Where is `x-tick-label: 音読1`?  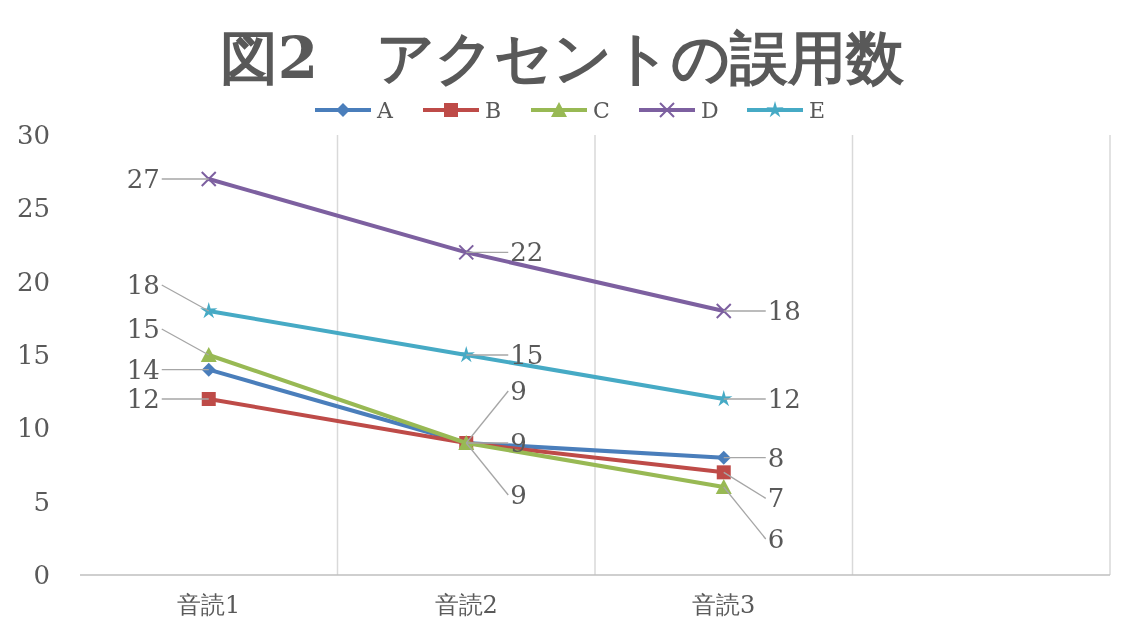 x-tick-label: 音読1 is located at coordinates (209, 605).